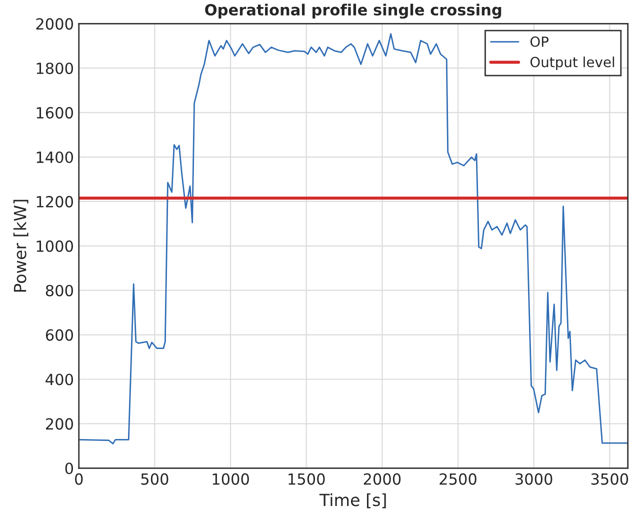  I want to click on y-tick-label: 1200, so click(54, 202).